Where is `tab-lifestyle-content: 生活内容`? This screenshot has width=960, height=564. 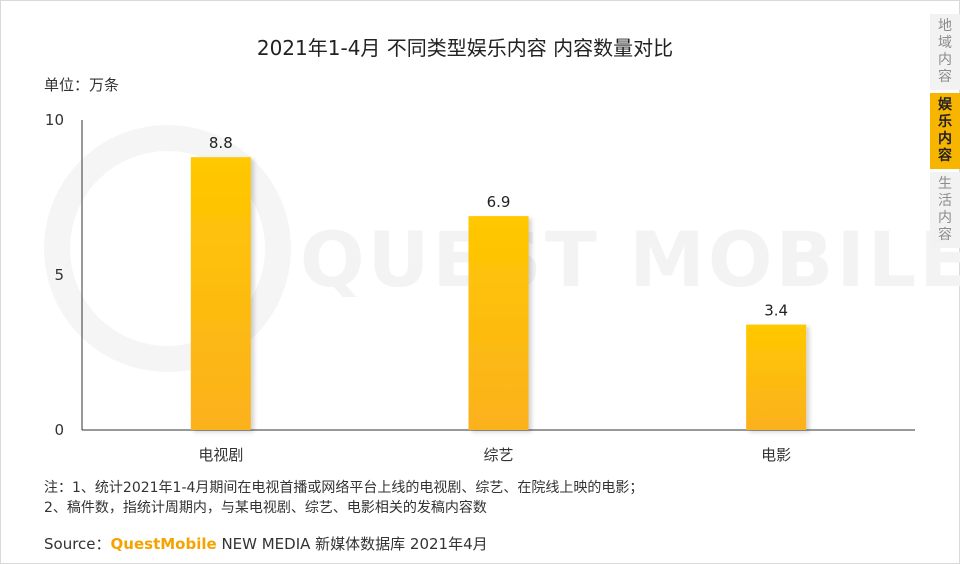 tab-lifestyle-content: 生活内容 is located at coordinates (945, 210).